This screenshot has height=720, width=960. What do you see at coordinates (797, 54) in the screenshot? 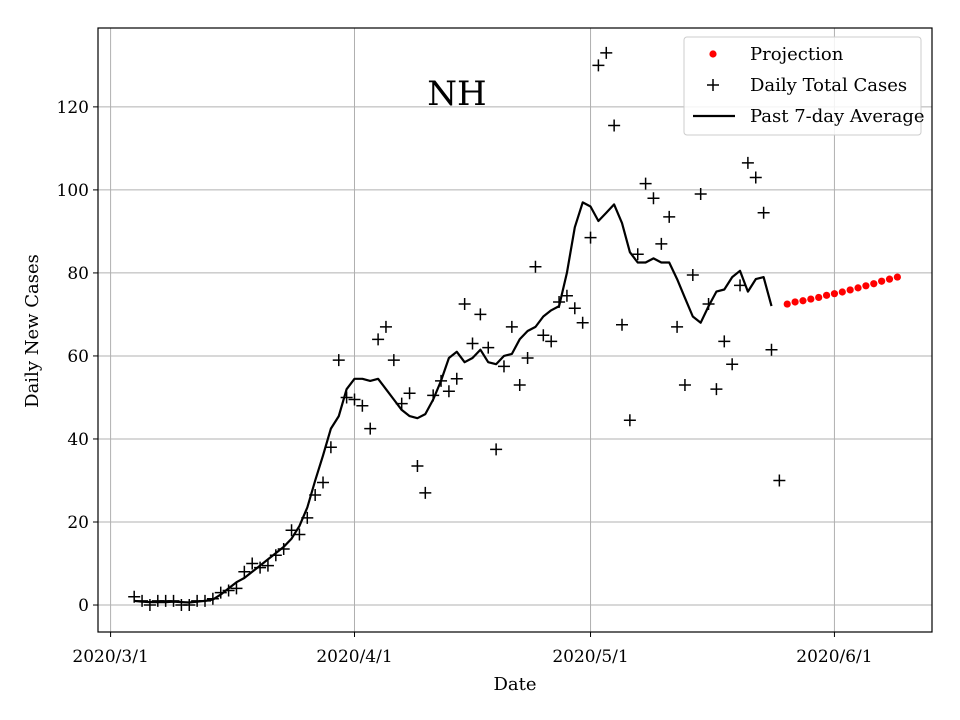
I see `legend-label: Projection` at bounding box center [797, 54].